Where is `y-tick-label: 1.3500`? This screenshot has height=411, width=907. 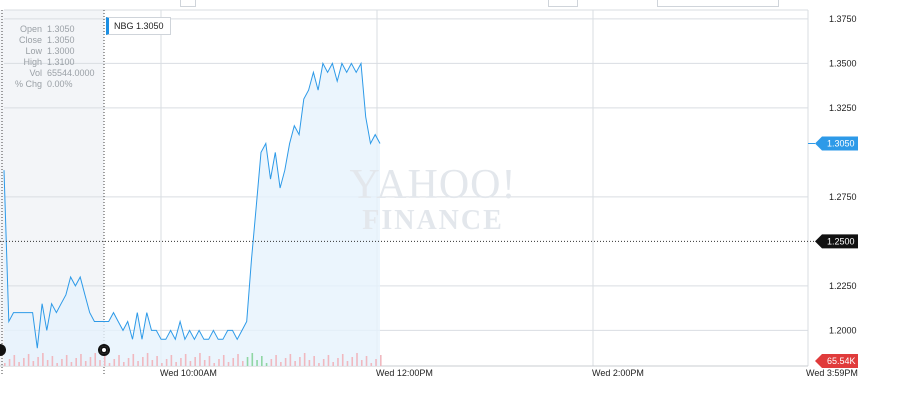
y-tick-label: 1.3500 is located at coordinates (843, 63).